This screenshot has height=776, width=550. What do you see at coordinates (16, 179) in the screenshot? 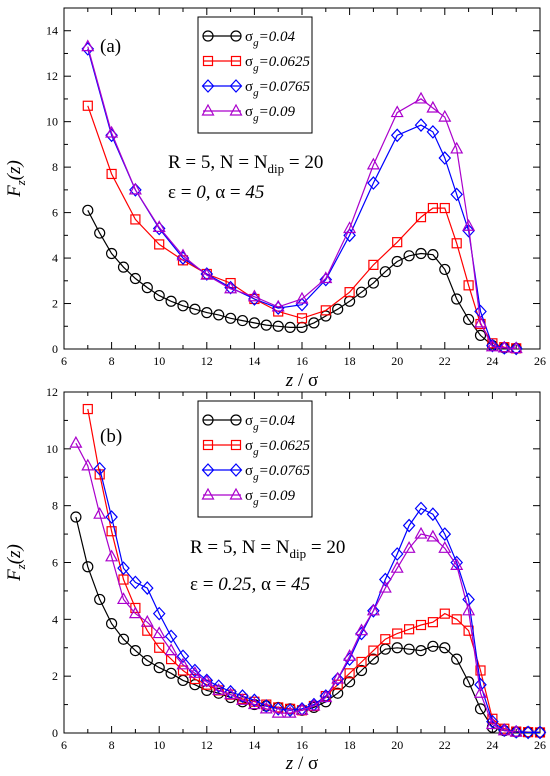
I see `y-axis-label: Fz(z)` at bounding box center [16, 179].